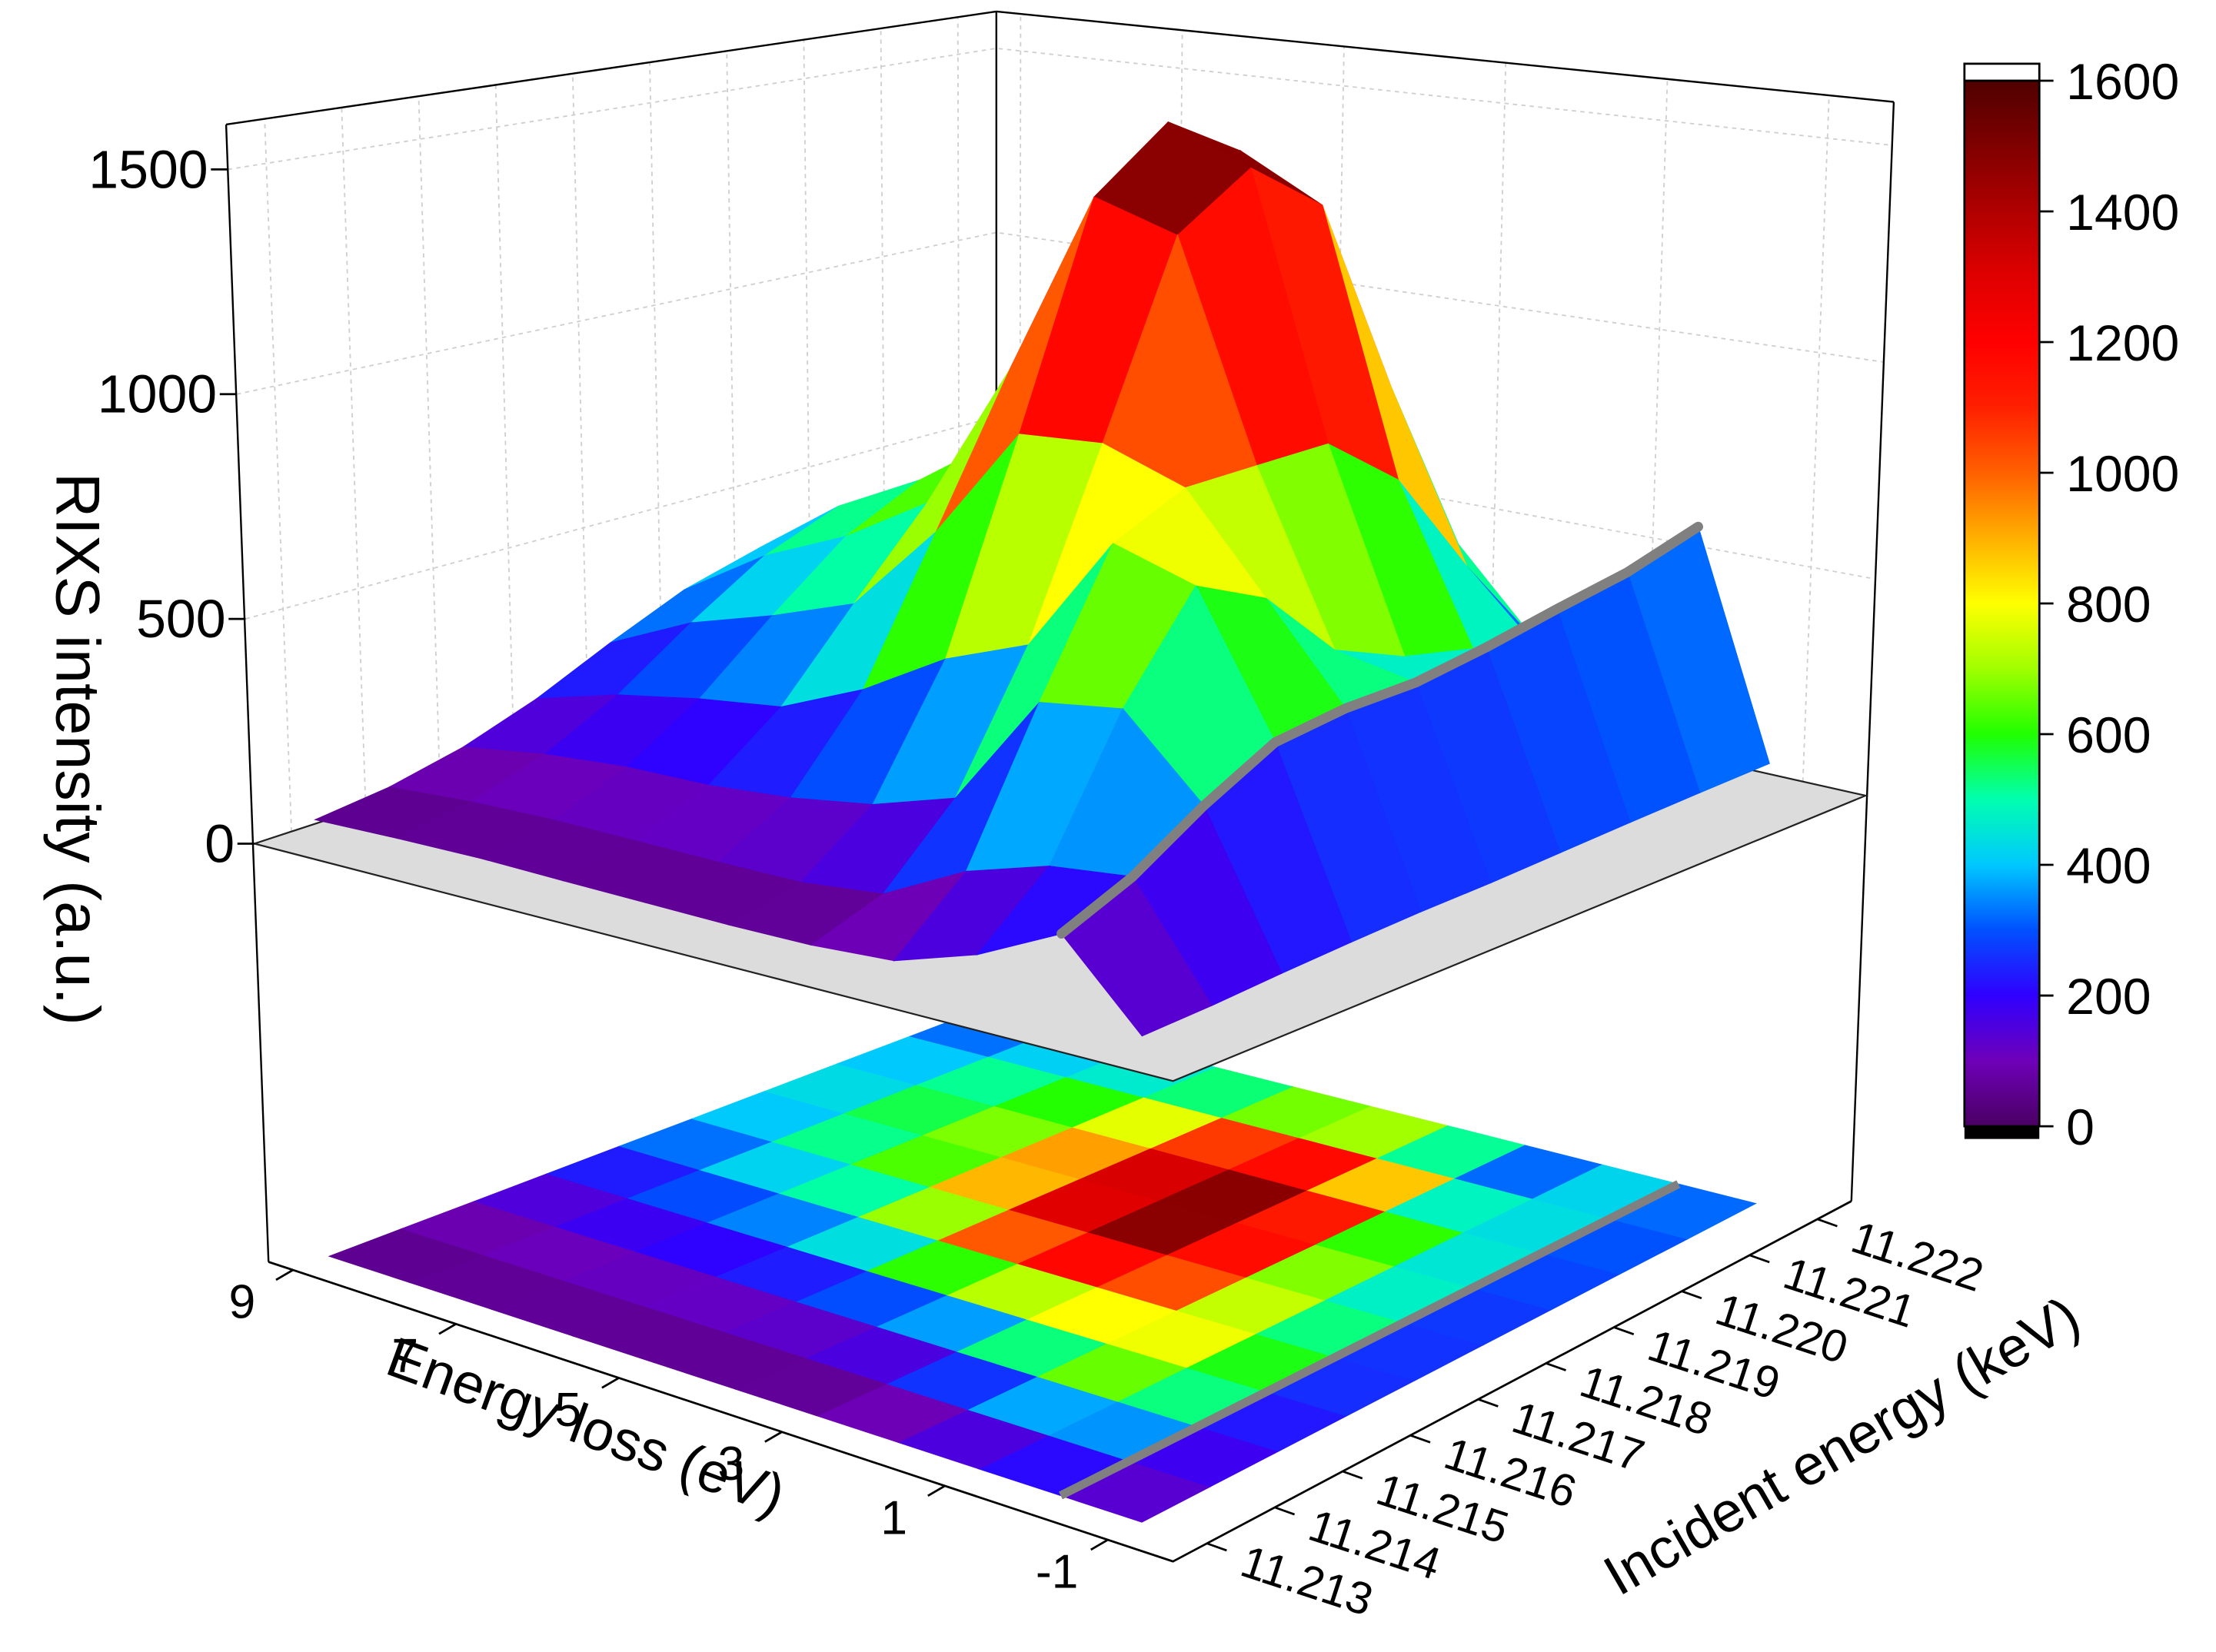 This screenshot has width=2216, height=1652. Describe the element at coordinates (2109, 736) in the screenshot. I see `colorbar-tick-label: 600` at that location.